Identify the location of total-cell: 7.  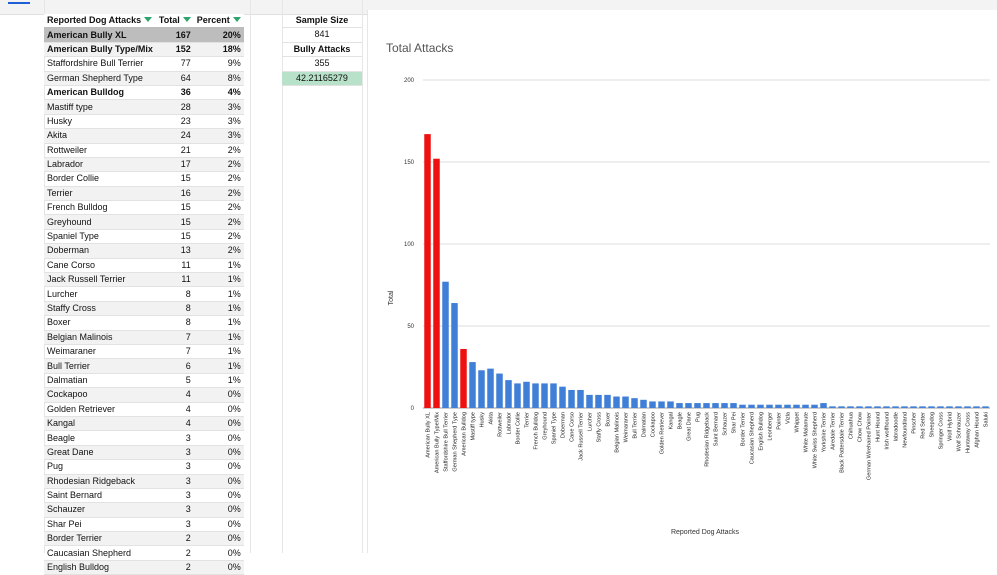
(174, 337).